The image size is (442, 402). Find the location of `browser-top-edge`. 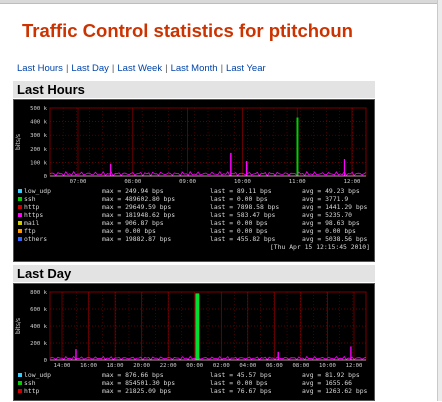

browser-top-edge is located at coordinates (221, 2).